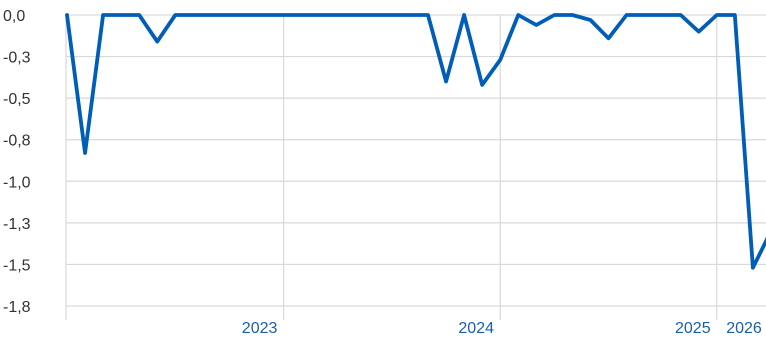 This screenshot has height=337, width=766. What do you see at coordinates (260, 328) in the screenshot?
I see `x-tick-label: 2023` at bounding box center [260, 328].